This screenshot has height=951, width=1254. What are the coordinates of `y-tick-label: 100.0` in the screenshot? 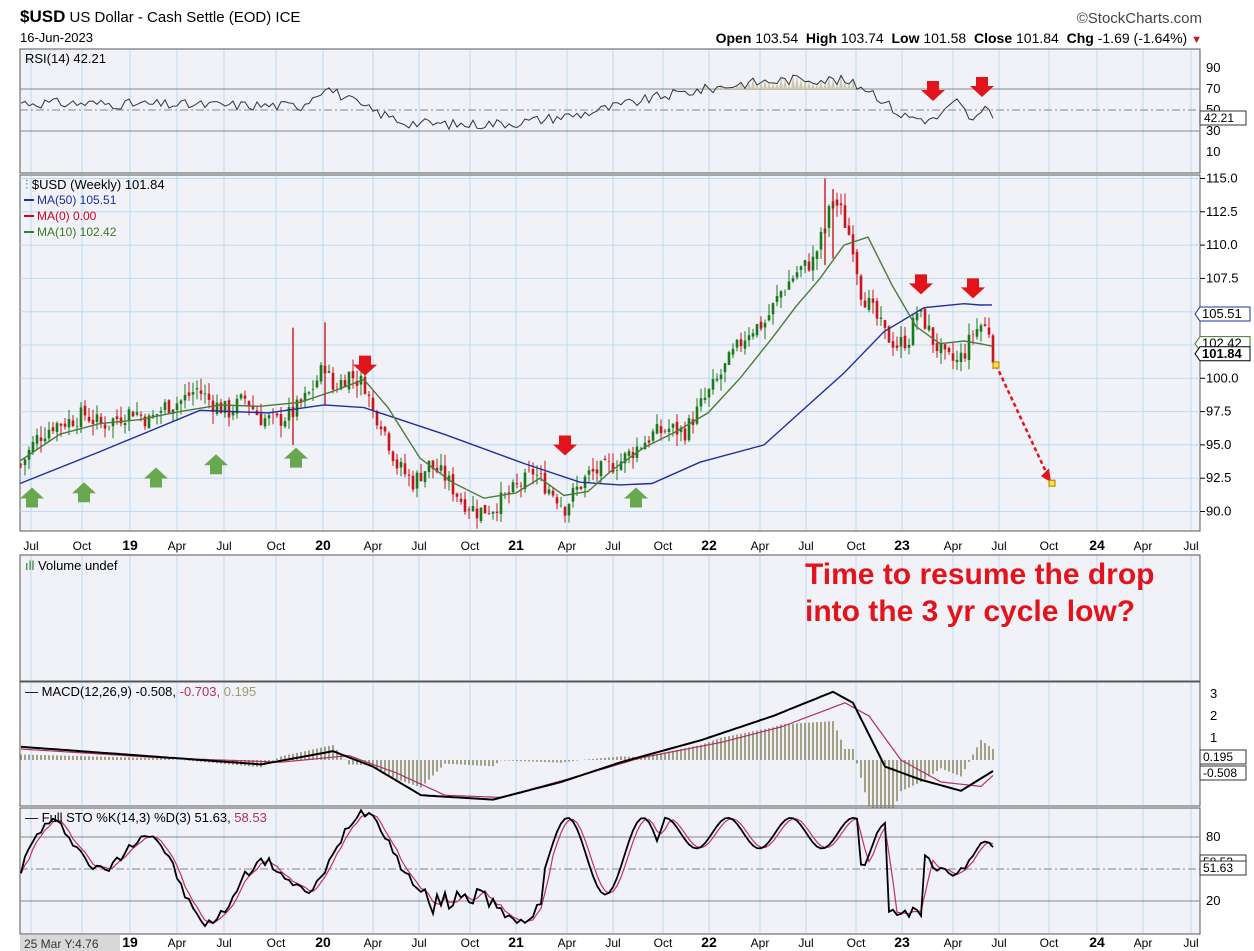 It's located at (1222, 377).